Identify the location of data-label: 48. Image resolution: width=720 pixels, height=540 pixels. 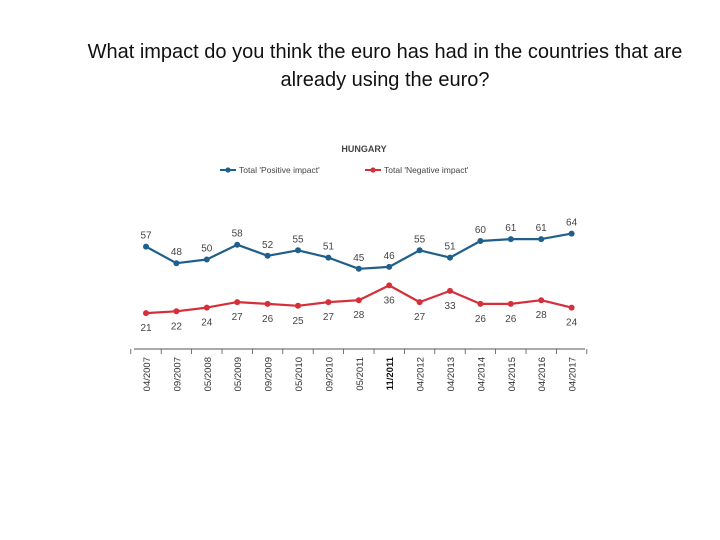
(177, 252).